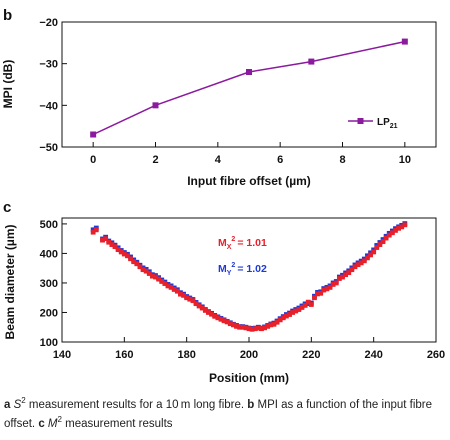 Image resolution: width=450 pixels, height=440 pixels. I want to click on panel-b-x-axis-label: Input fibre offset (µm), so click(249, 181).